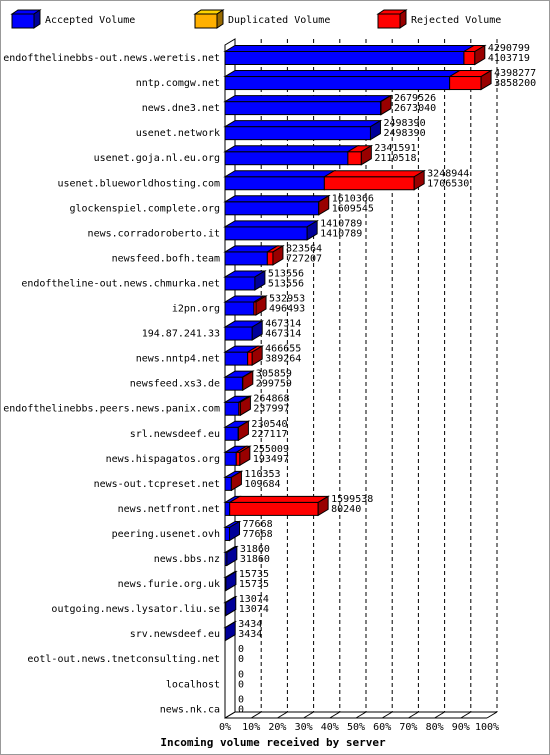 Image resolution: width=550 pixels, height=755 pixels. What do you see at coordinates (193, 684) in the screenshot?
I see `category-label: localhost` at bounding box center [193, 684].